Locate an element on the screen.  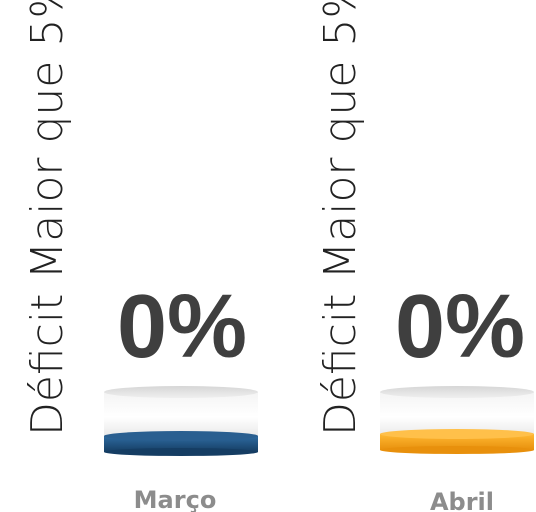
cylinder-top-abril is located at coordinates (457, 392).